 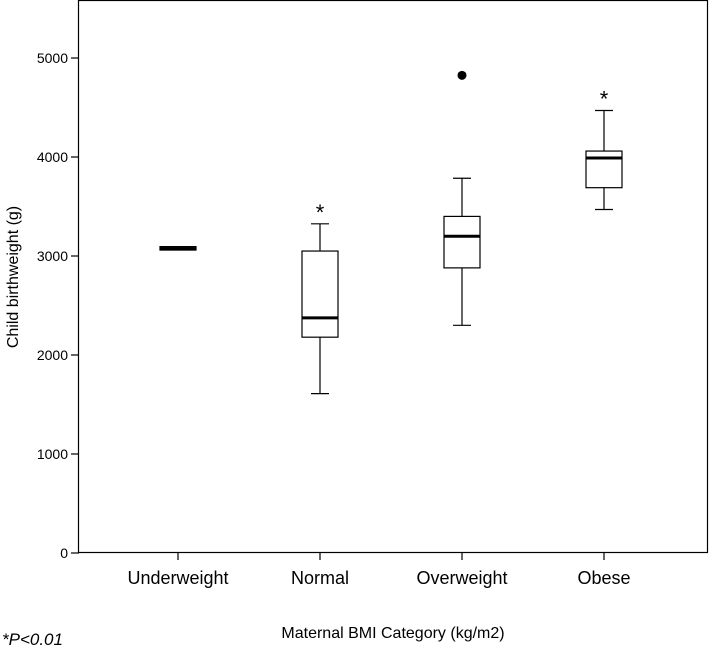 I want to click on x-tick-label: Overweight, so click(x=461, y=578).